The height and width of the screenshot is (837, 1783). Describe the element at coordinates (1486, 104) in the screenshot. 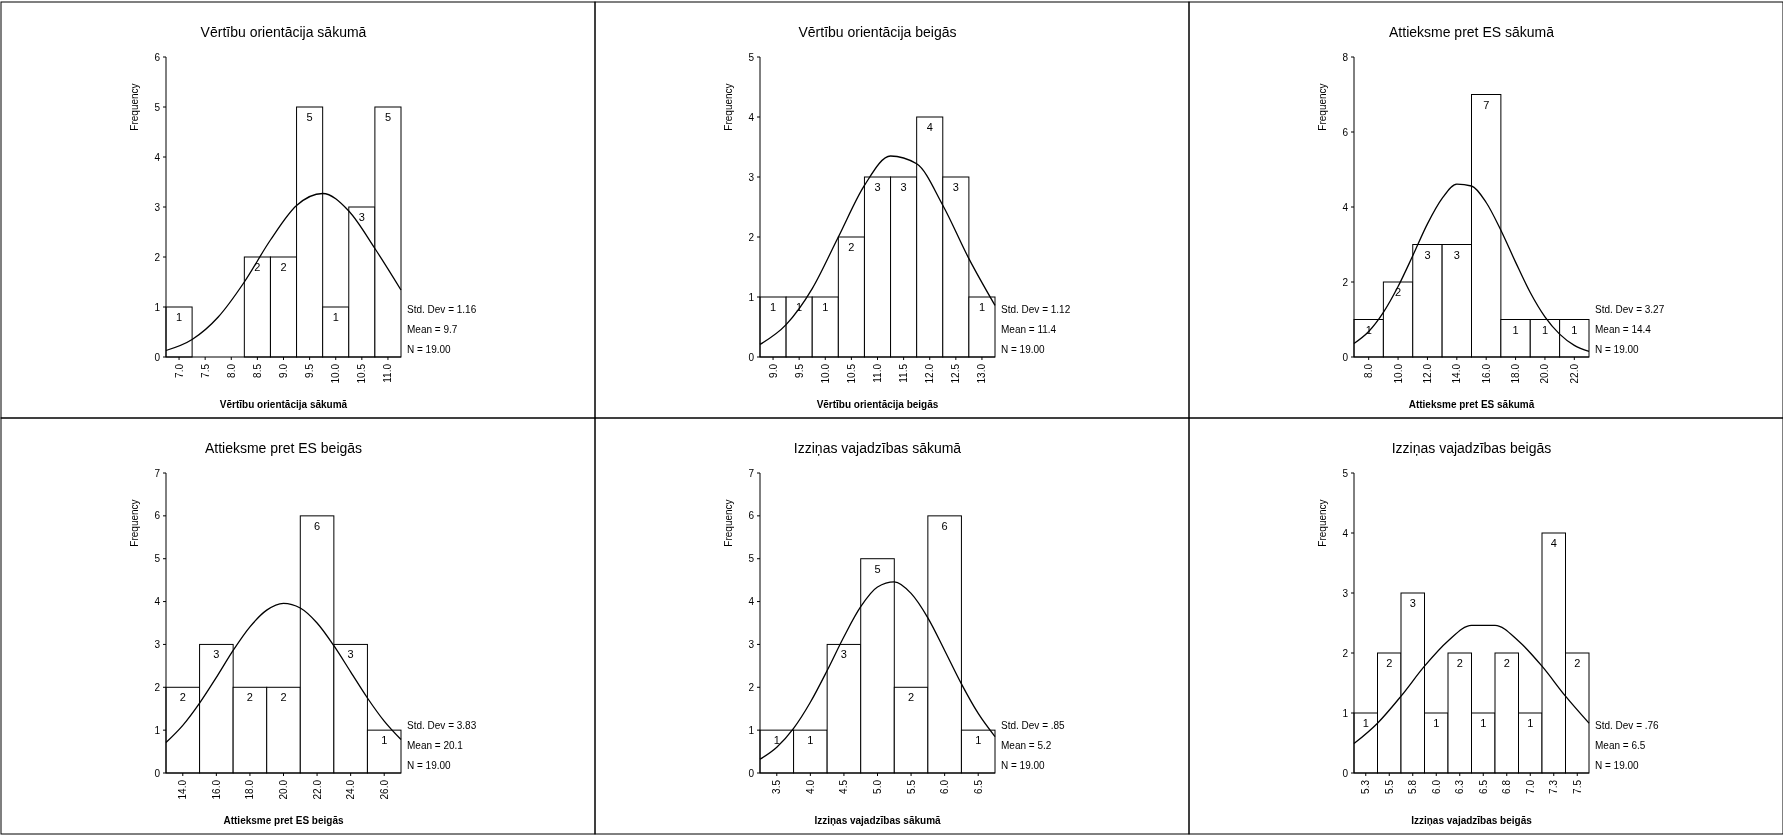

I see `data-label: 7` at that location.